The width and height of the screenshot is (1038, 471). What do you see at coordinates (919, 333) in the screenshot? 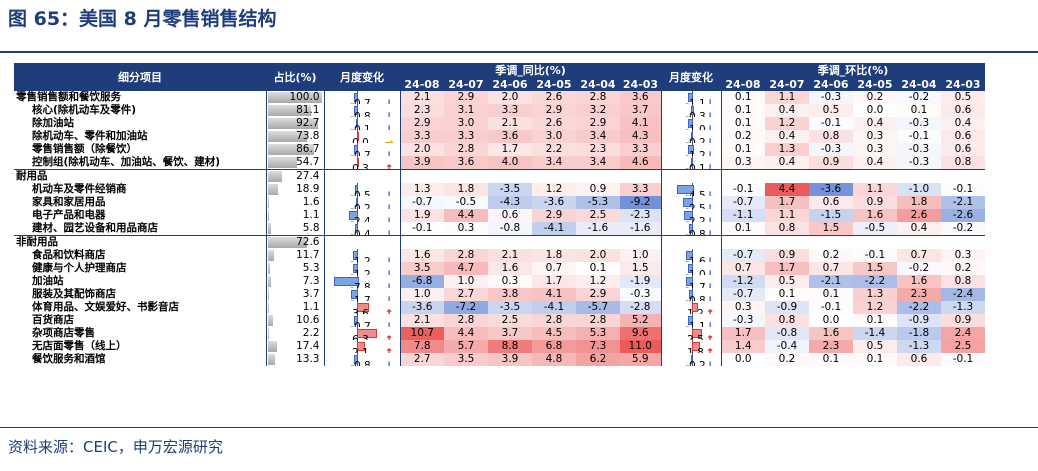
I see `mom-value-cell: -1.8` at bounding box center [919, 333].